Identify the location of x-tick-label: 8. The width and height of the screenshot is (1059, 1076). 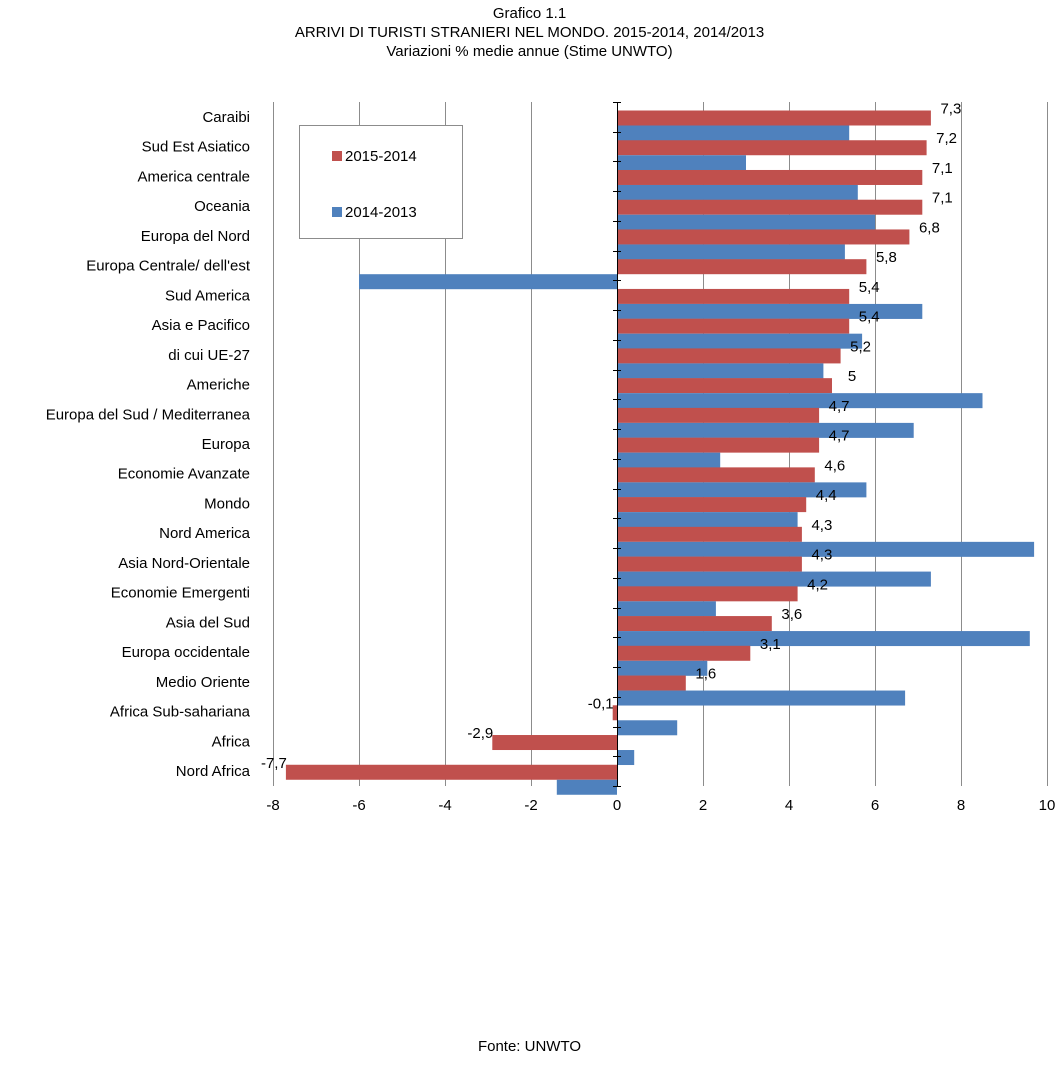
(961, 805).